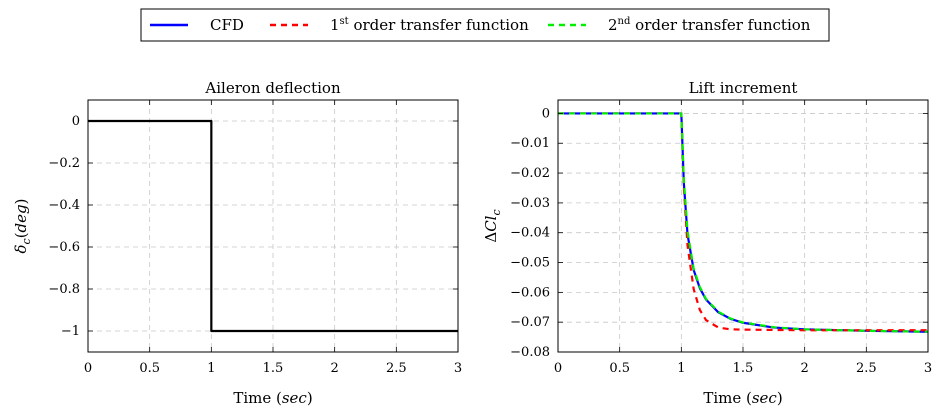 The width and height of the screenshot is (934, 409). What do you see at coordinates (64, 163) in the screenshot?
I see `y-tick-label: −0.2` at bounding box center [64, 163].